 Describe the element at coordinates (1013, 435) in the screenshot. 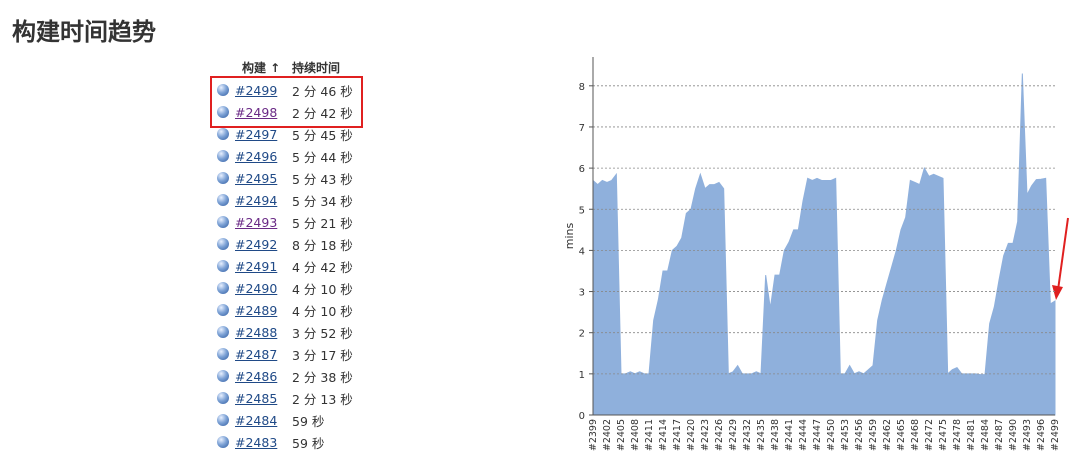

I see `x-tick-label: #2490` at that location.